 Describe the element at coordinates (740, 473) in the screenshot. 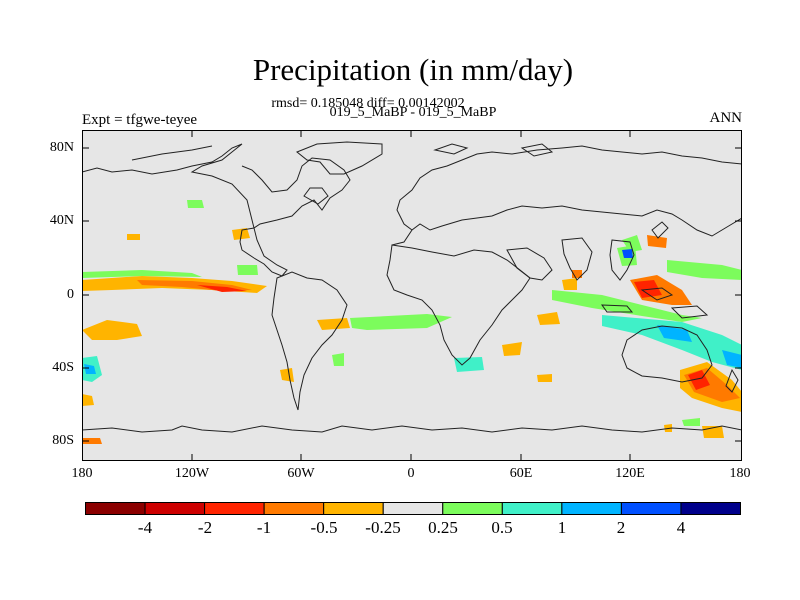

I see `lon-tick-180e: 180` at that location.